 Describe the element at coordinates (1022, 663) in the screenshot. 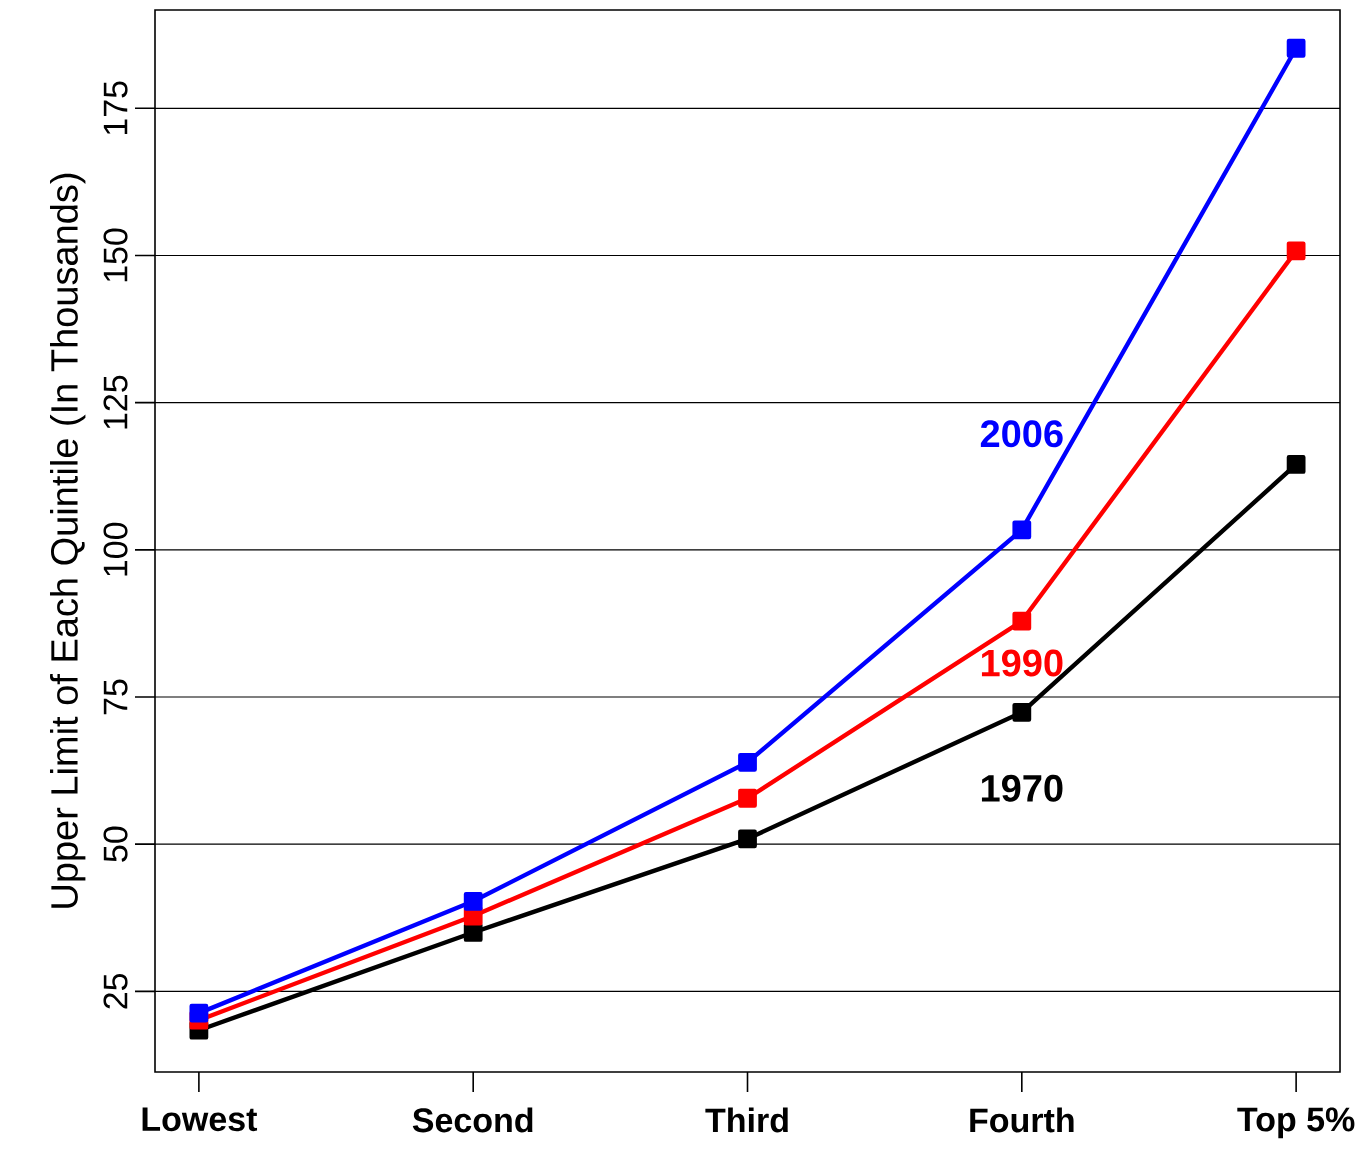

I see `series-label: 1990` at that location.